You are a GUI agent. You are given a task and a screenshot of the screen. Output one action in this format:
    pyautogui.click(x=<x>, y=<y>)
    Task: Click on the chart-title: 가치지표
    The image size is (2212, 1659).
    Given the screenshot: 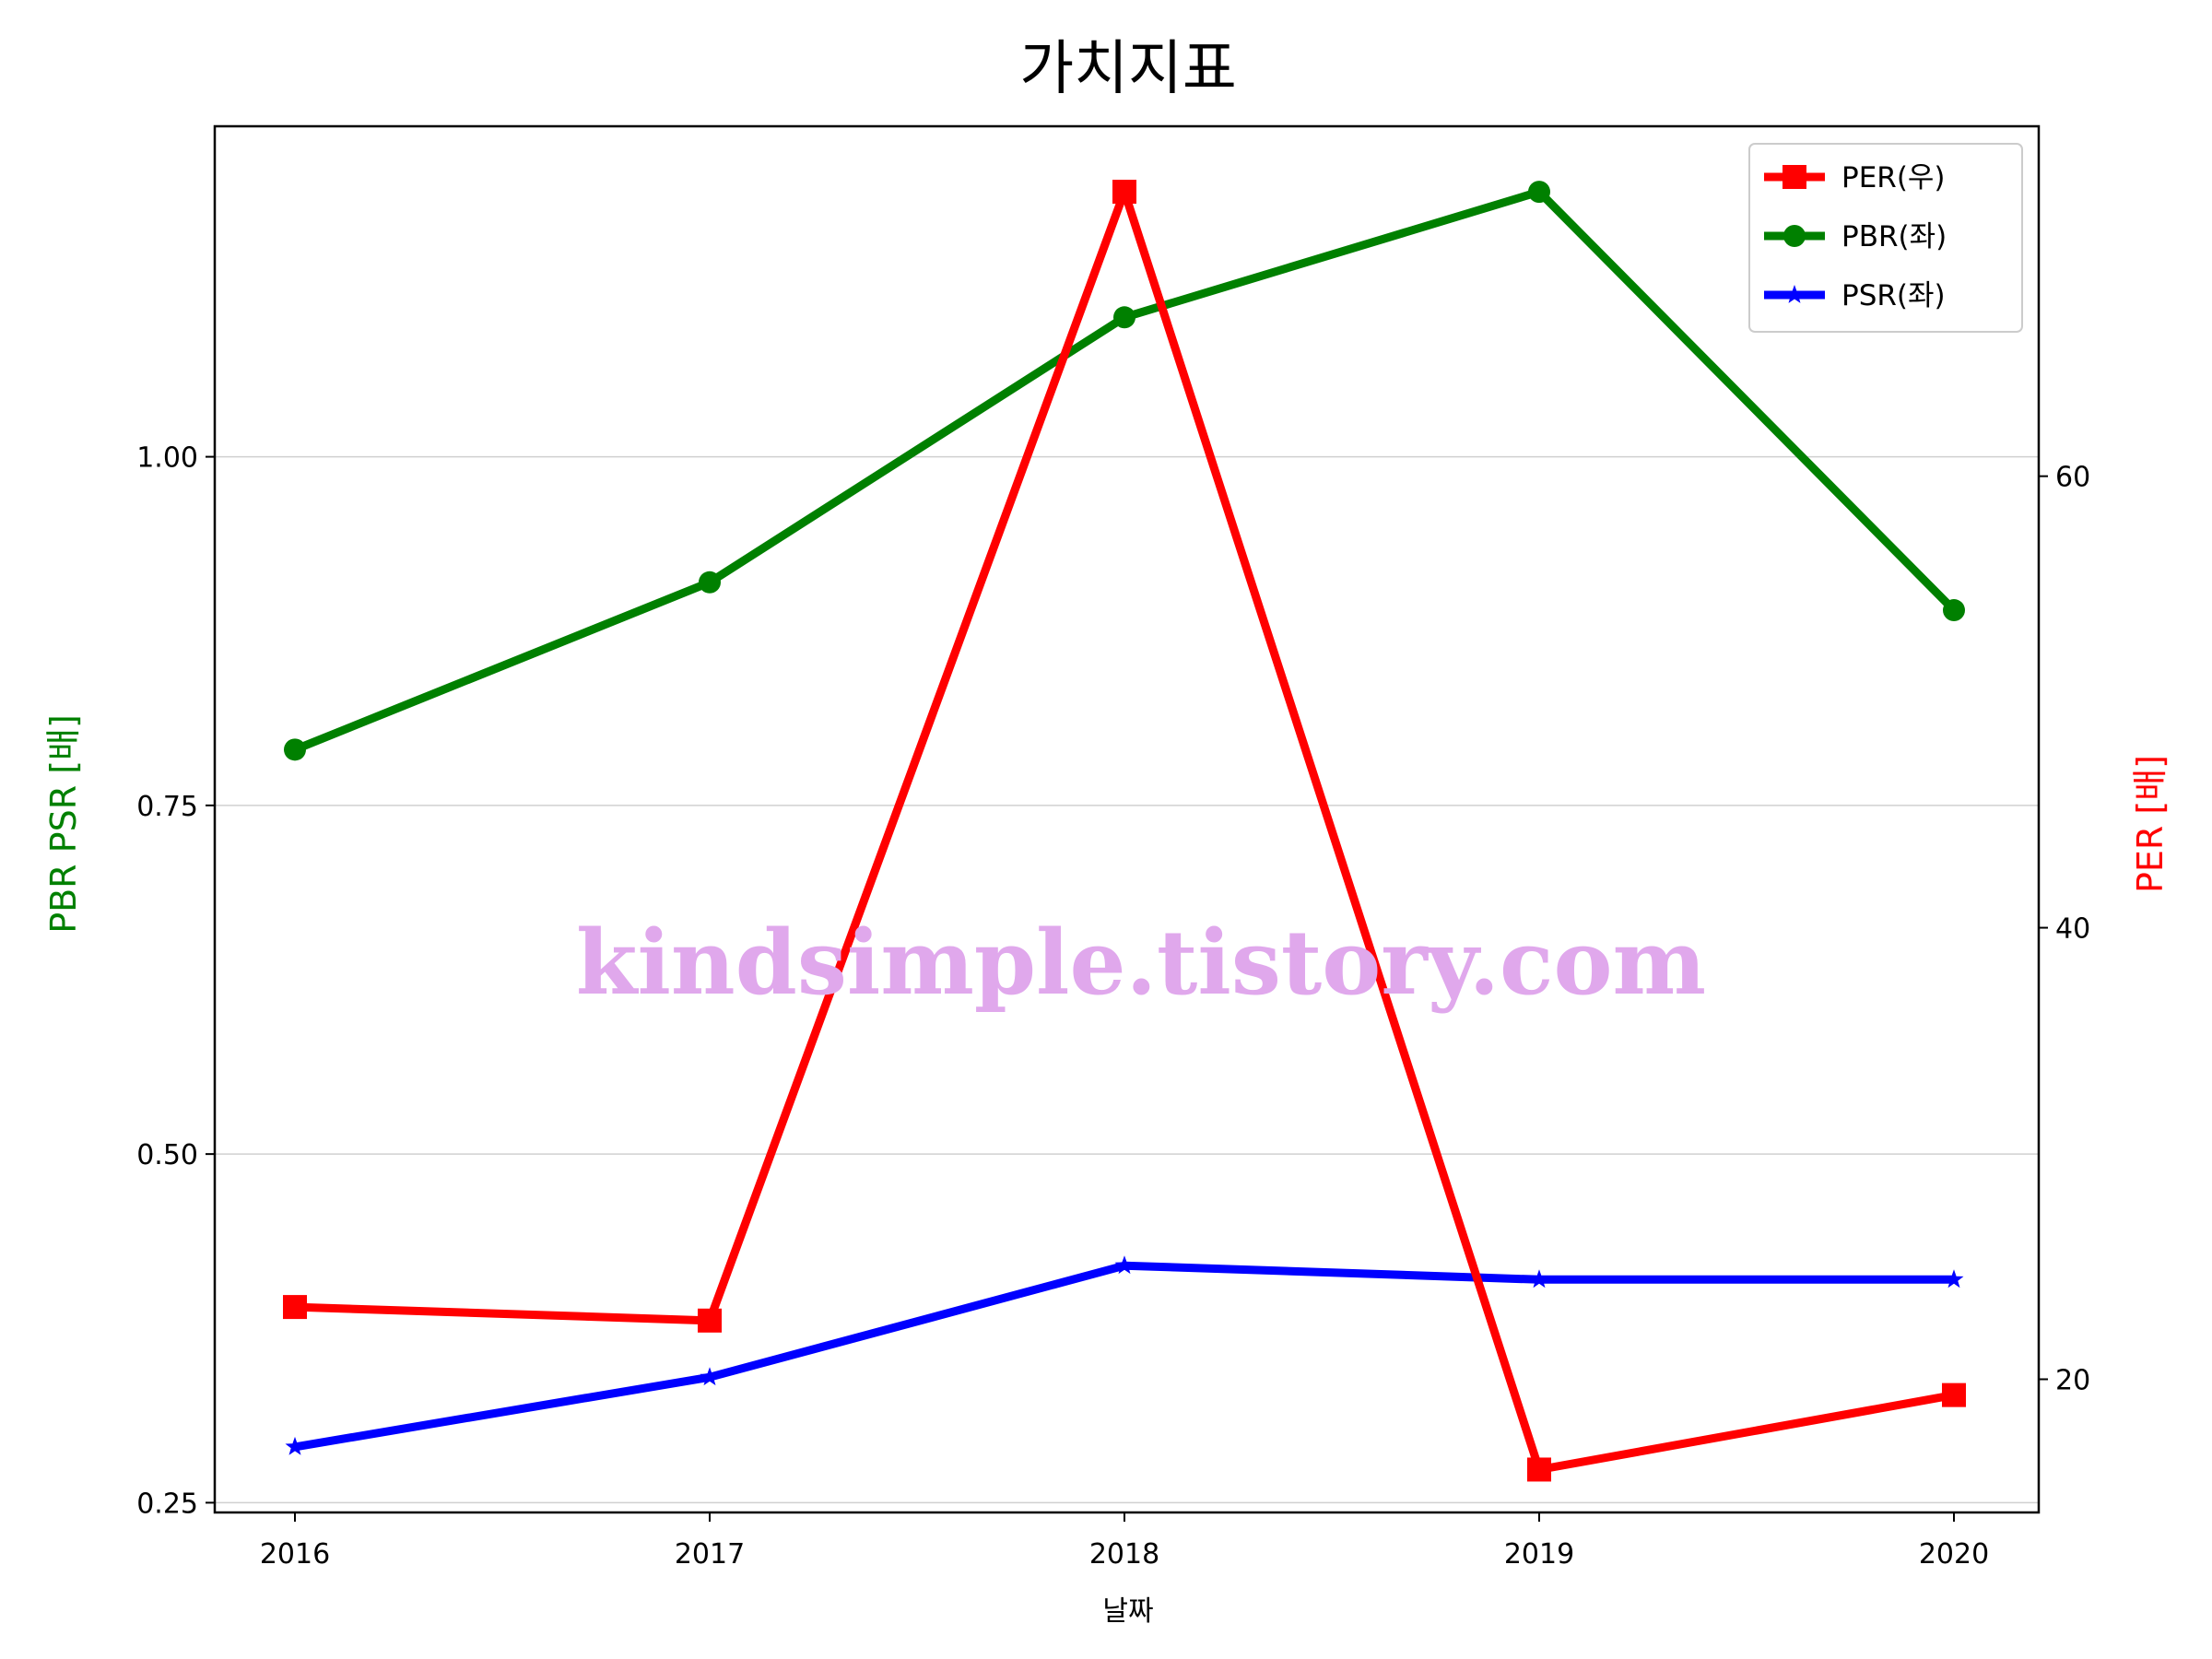 What is the action you would take?
    pyautogui.click(x=1128, y=69)
    